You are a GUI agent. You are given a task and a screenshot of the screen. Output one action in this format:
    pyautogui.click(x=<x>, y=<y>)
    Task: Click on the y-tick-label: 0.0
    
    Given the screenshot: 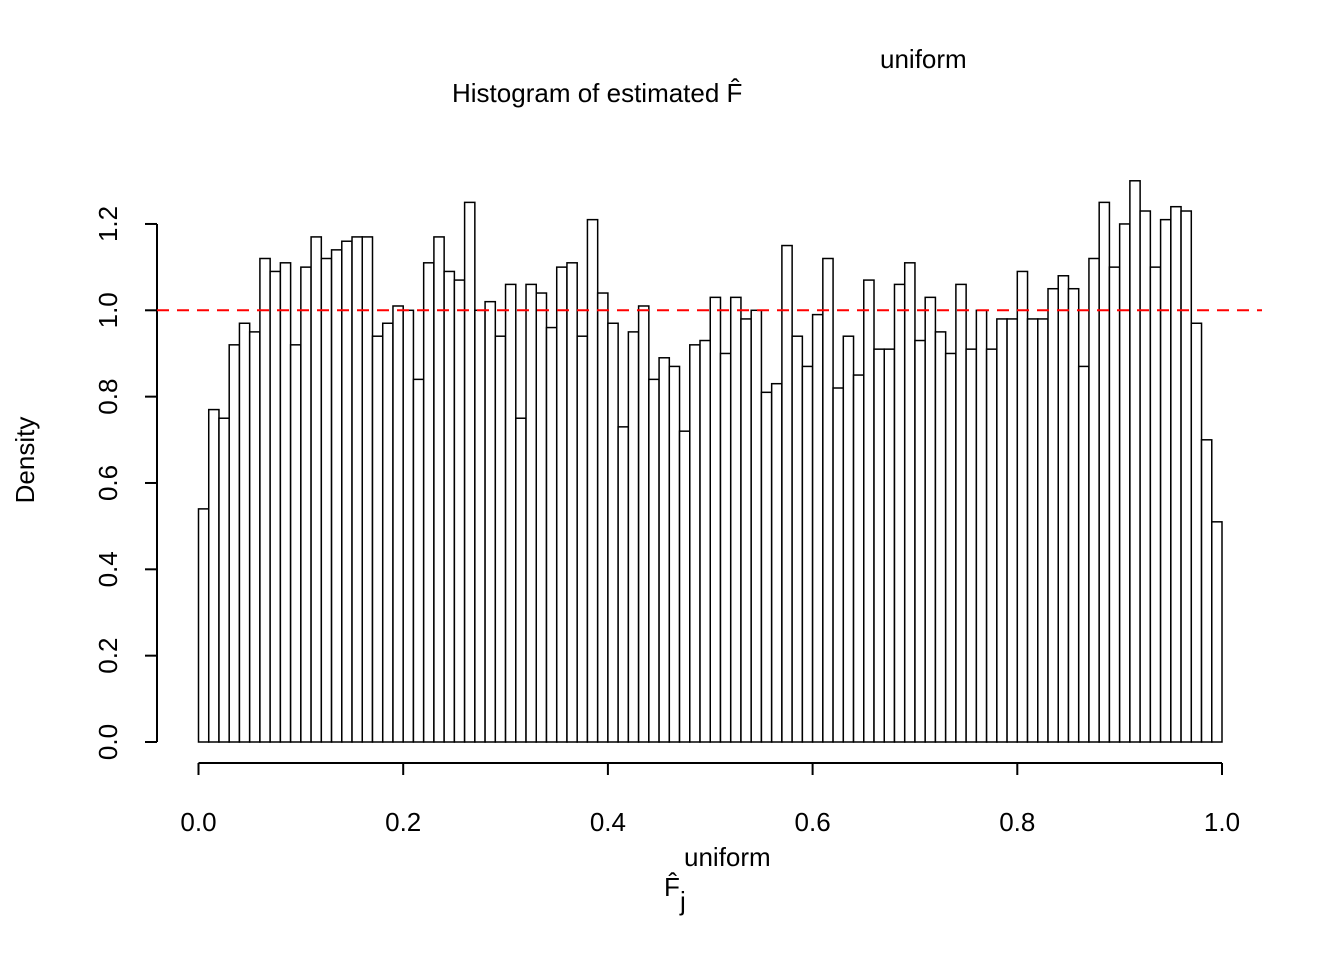 What is the action you would take?
    pyautogui.click(x=108, y=742)
    